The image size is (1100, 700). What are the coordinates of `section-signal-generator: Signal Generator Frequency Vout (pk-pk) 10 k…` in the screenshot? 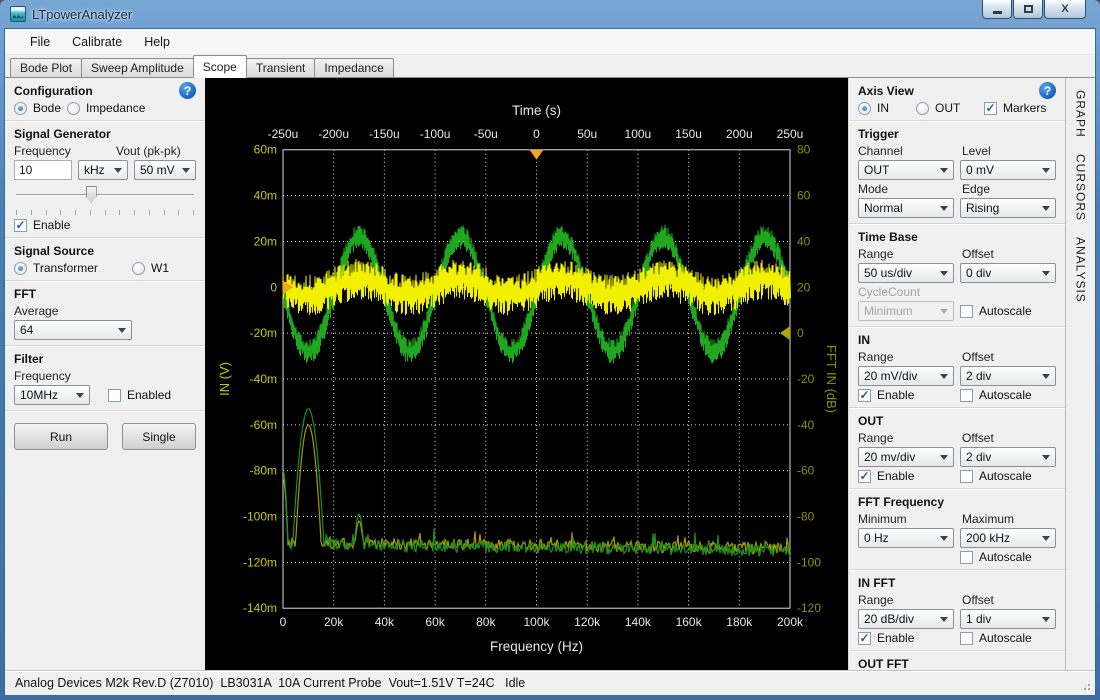 It's located at (105, 178).